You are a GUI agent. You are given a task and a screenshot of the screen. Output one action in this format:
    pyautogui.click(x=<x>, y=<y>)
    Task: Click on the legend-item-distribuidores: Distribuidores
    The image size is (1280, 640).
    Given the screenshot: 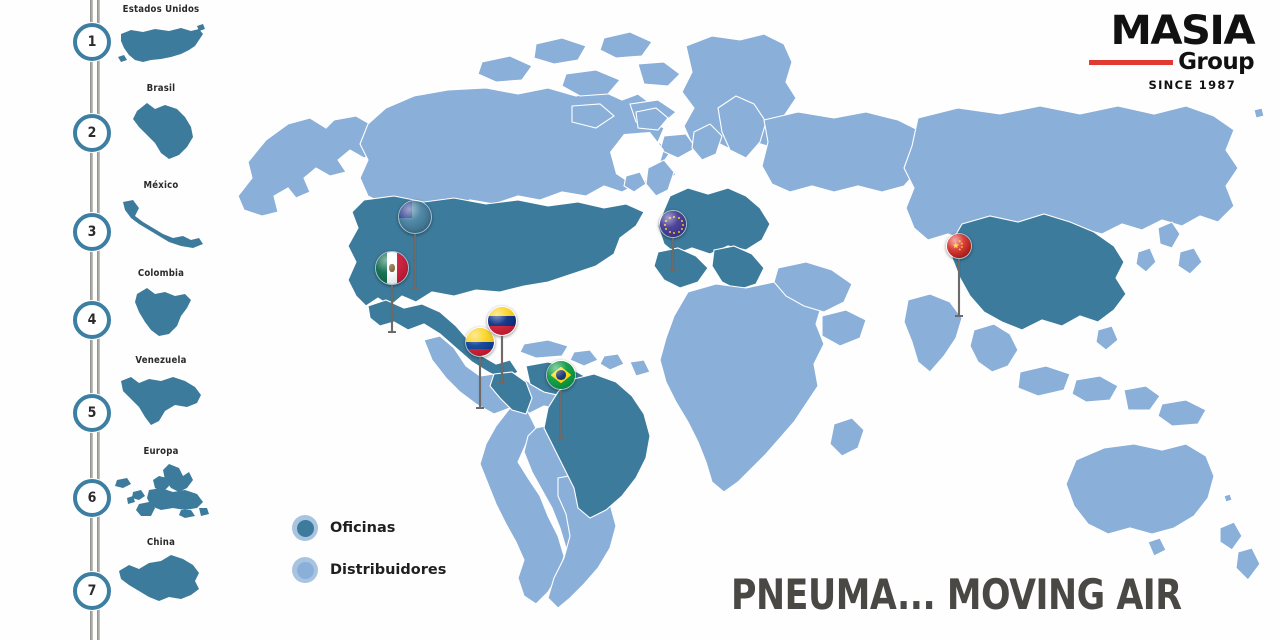 What is the action you would take?
    pyautogui.click(x=369, y=570)
    